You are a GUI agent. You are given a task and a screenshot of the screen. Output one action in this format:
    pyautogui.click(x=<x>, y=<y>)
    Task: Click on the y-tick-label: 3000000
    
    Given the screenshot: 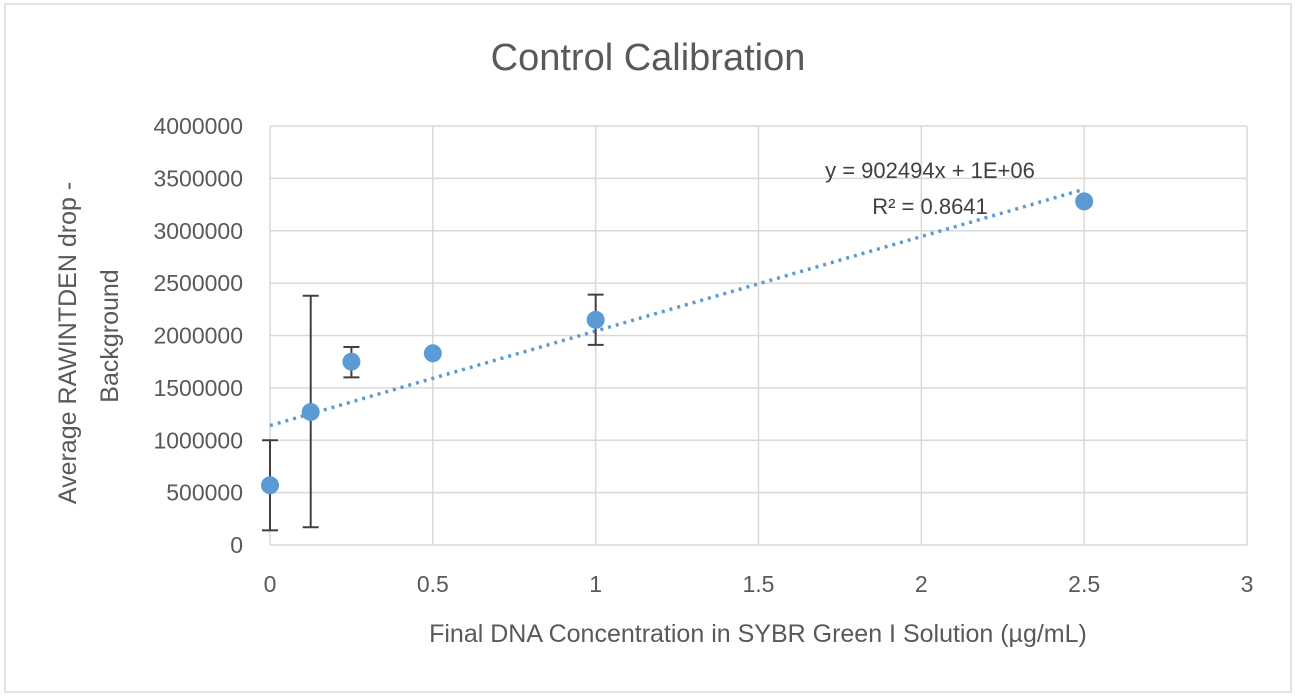 What is the action you would take?
    pyautogui.click(x=198, y=231)
    